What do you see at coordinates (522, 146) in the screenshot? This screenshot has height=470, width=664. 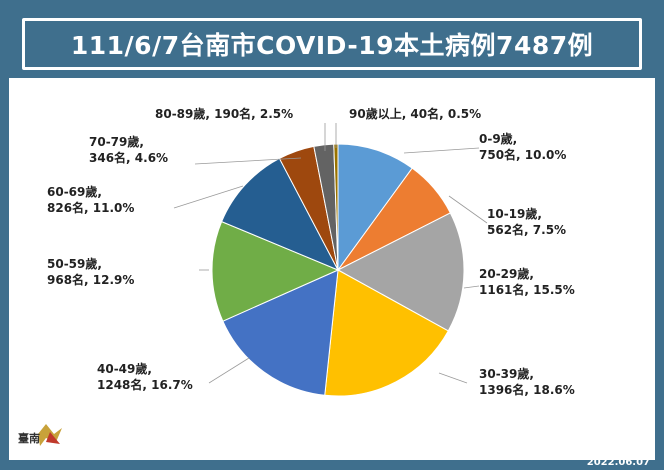 I see `slice-label: 0-9歲, 750名, 10.0%` at bounding box center [522, 146].